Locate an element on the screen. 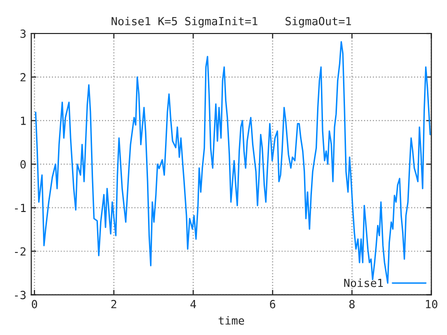 This screenshot has height=335, width=447. y-tick-label: 1 is located at coordinates (23, 120).